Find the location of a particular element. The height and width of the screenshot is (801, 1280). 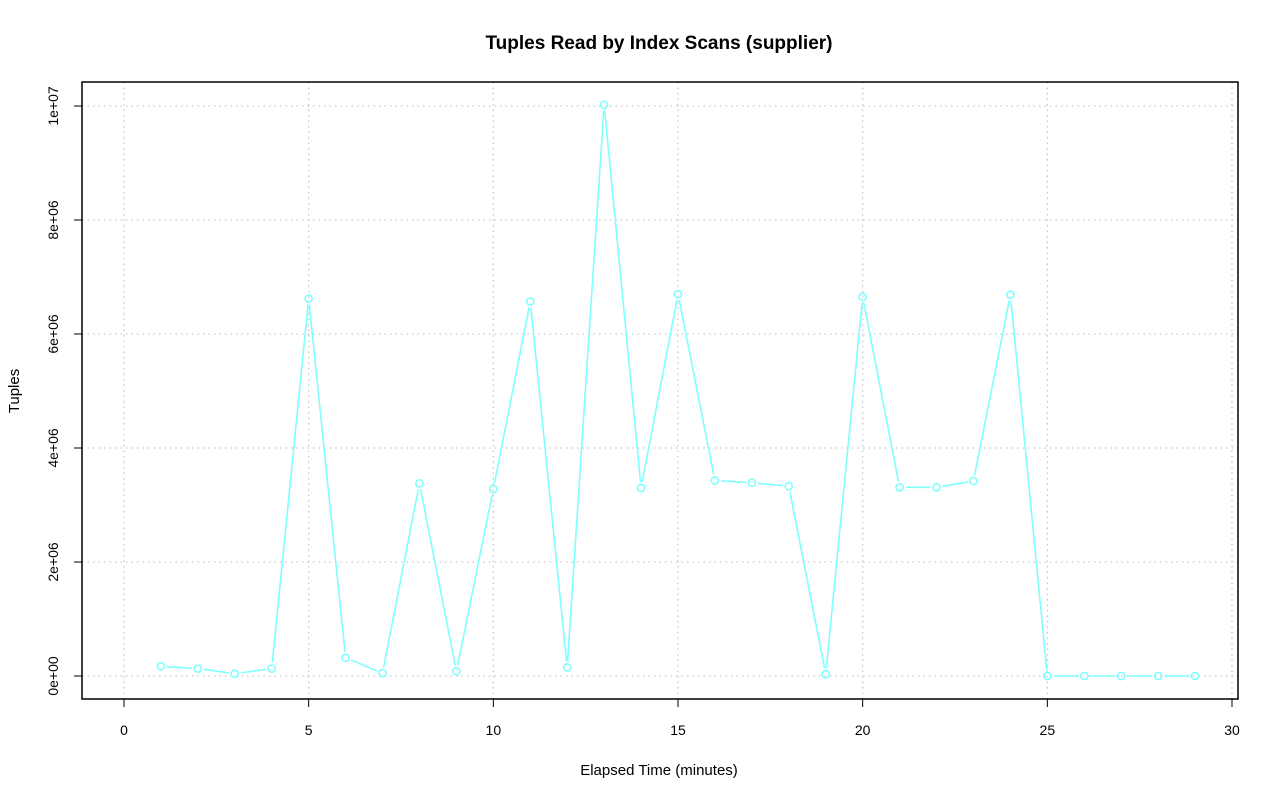

y-tick-label: 8e+06 is located at coordinates (53, 220).